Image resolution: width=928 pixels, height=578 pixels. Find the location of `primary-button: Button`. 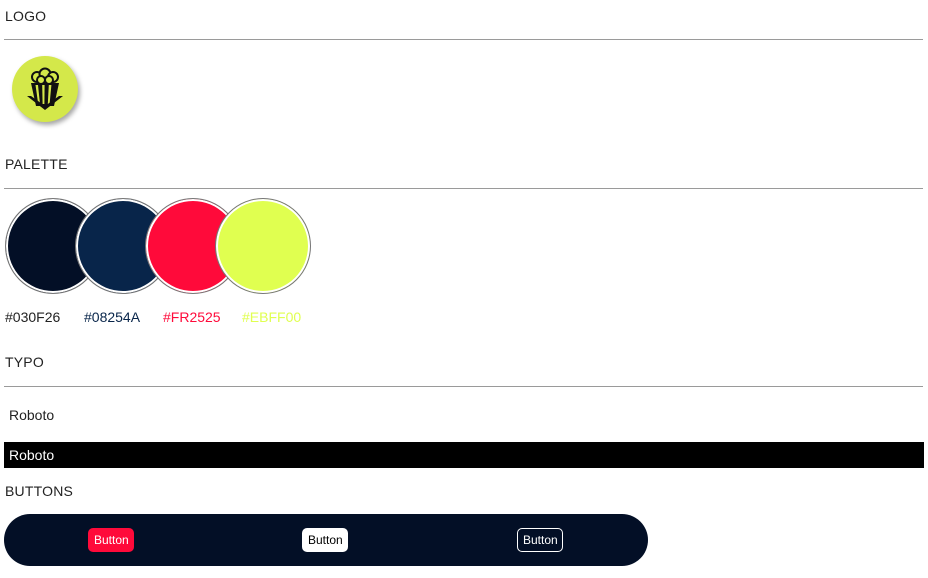

primary-button: Button is located at coordinates (111, 540).